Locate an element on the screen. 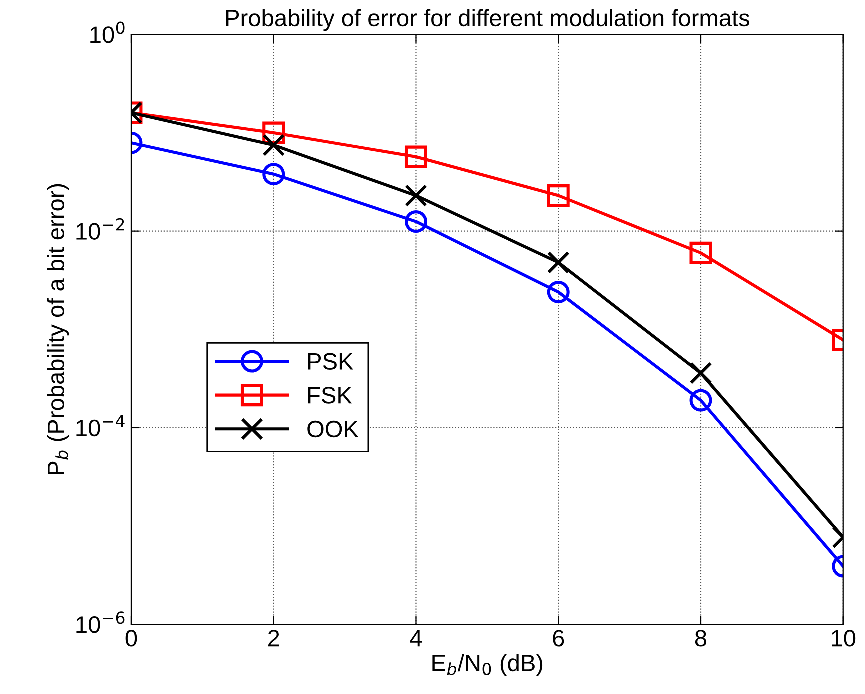 The height and width of the screenshot is (694, 865). y-tick-label: 10$^{−4}$ is located at coordinates (100, 426).